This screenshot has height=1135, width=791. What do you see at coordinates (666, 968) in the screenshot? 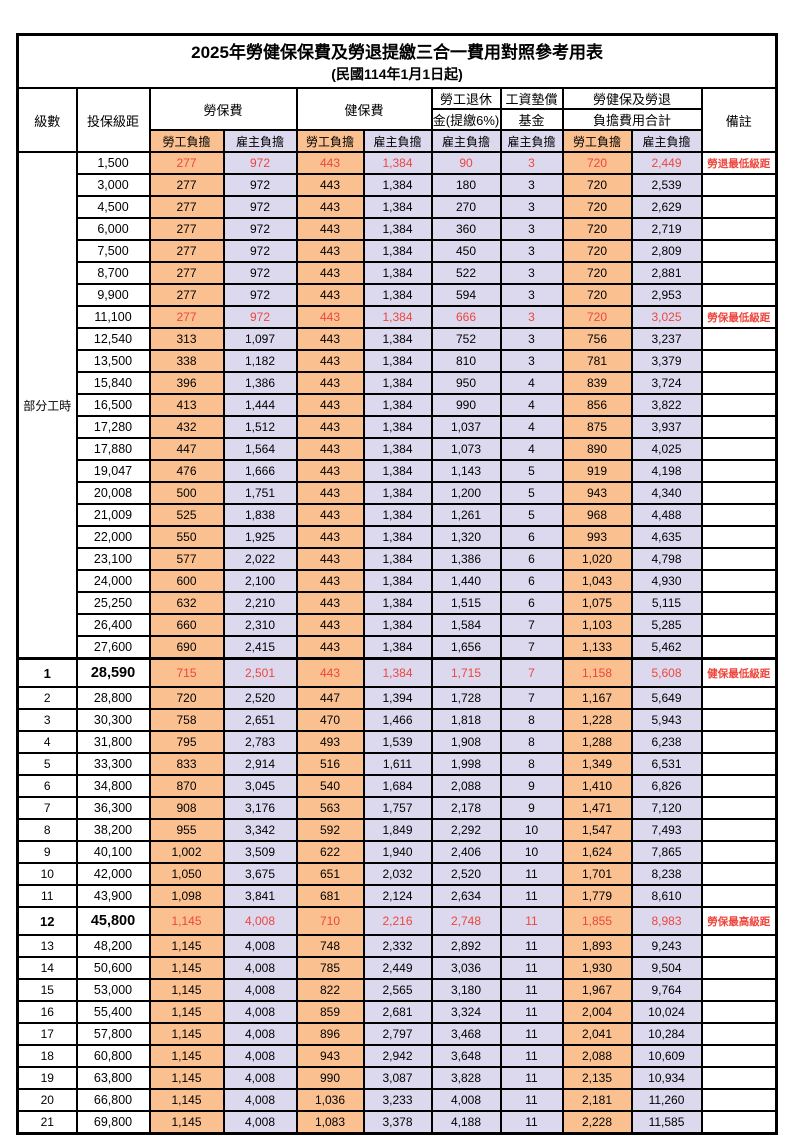
I see `cell-total-employer: 9,504` at bounding box center [666, 968].